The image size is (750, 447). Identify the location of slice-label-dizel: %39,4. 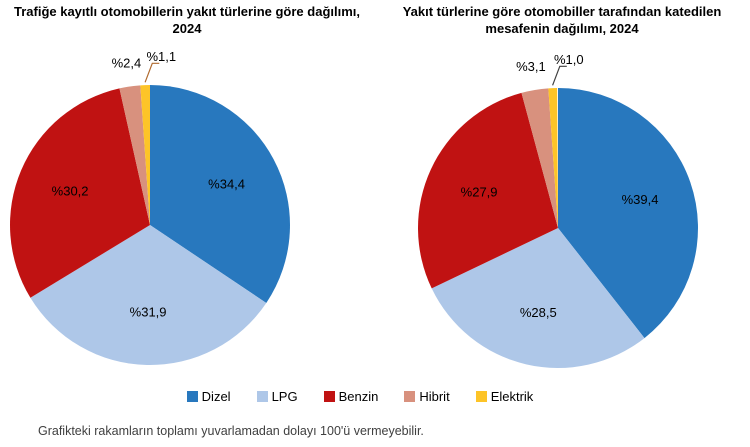
(640, 199).